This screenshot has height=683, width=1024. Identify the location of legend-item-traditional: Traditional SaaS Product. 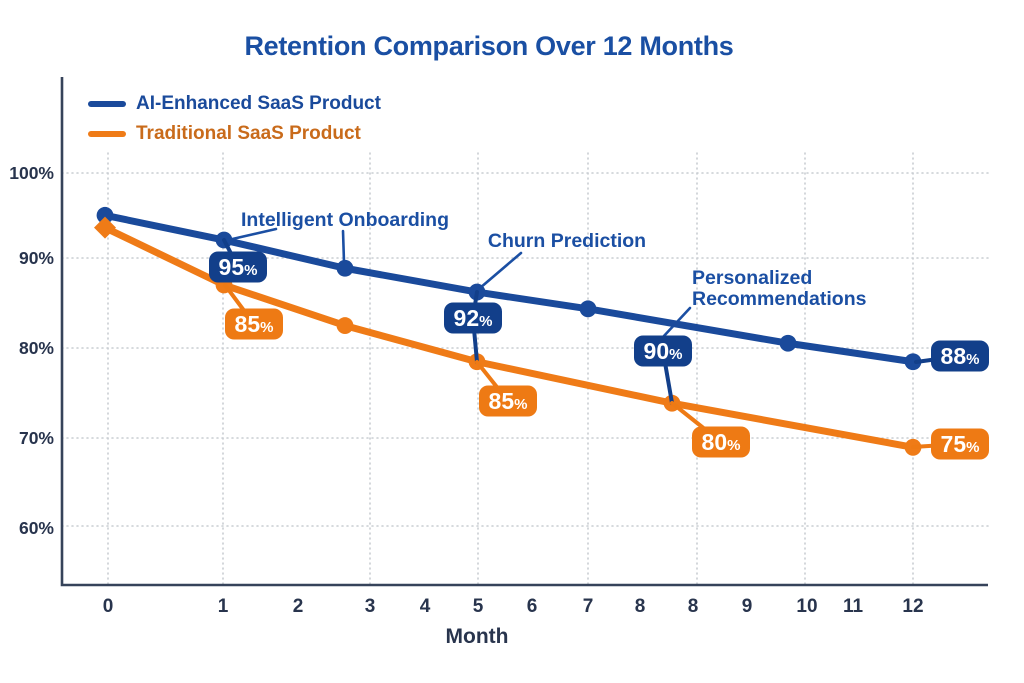
(234, 133).